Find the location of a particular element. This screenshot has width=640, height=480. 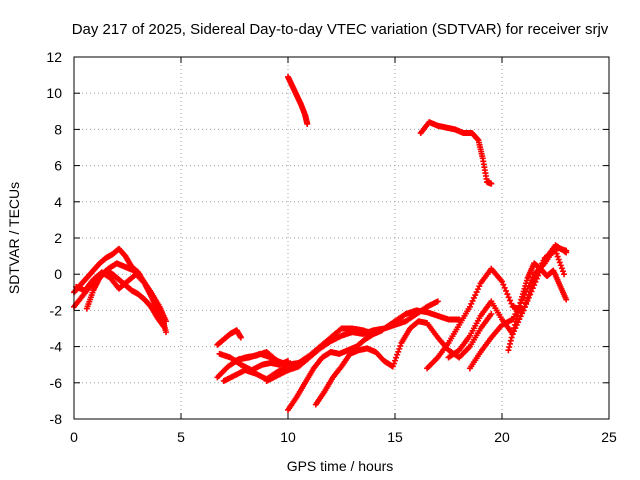

y-tick-label: -8 is located at coordinates (56, 419).